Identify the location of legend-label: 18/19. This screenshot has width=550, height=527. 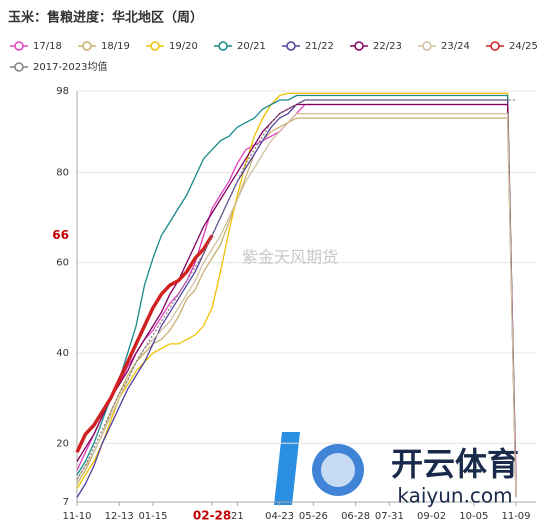
(115, 46).